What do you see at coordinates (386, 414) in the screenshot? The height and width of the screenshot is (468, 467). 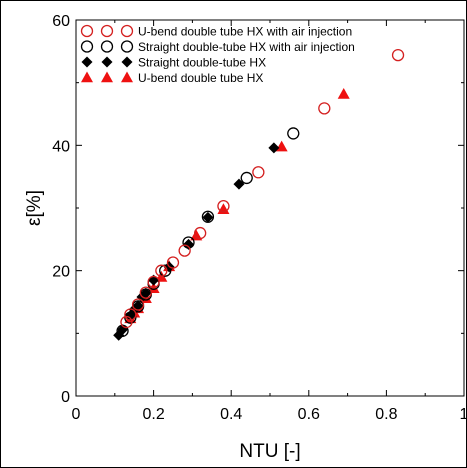 I see `x-tick-label: 0.8` at bounding box center [386, 414].